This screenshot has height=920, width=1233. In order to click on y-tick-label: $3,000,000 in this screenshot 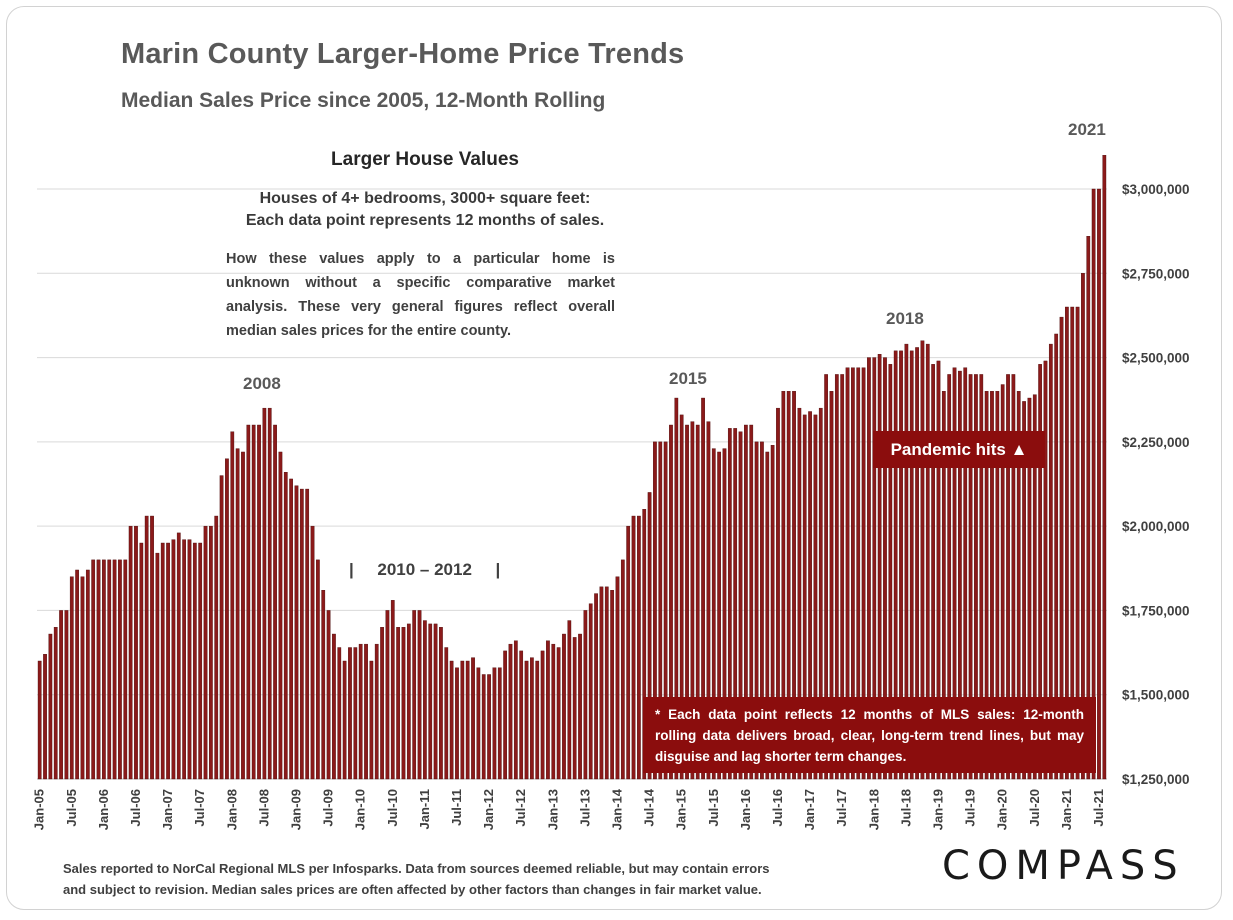, I will do `click(1156, 189)`.